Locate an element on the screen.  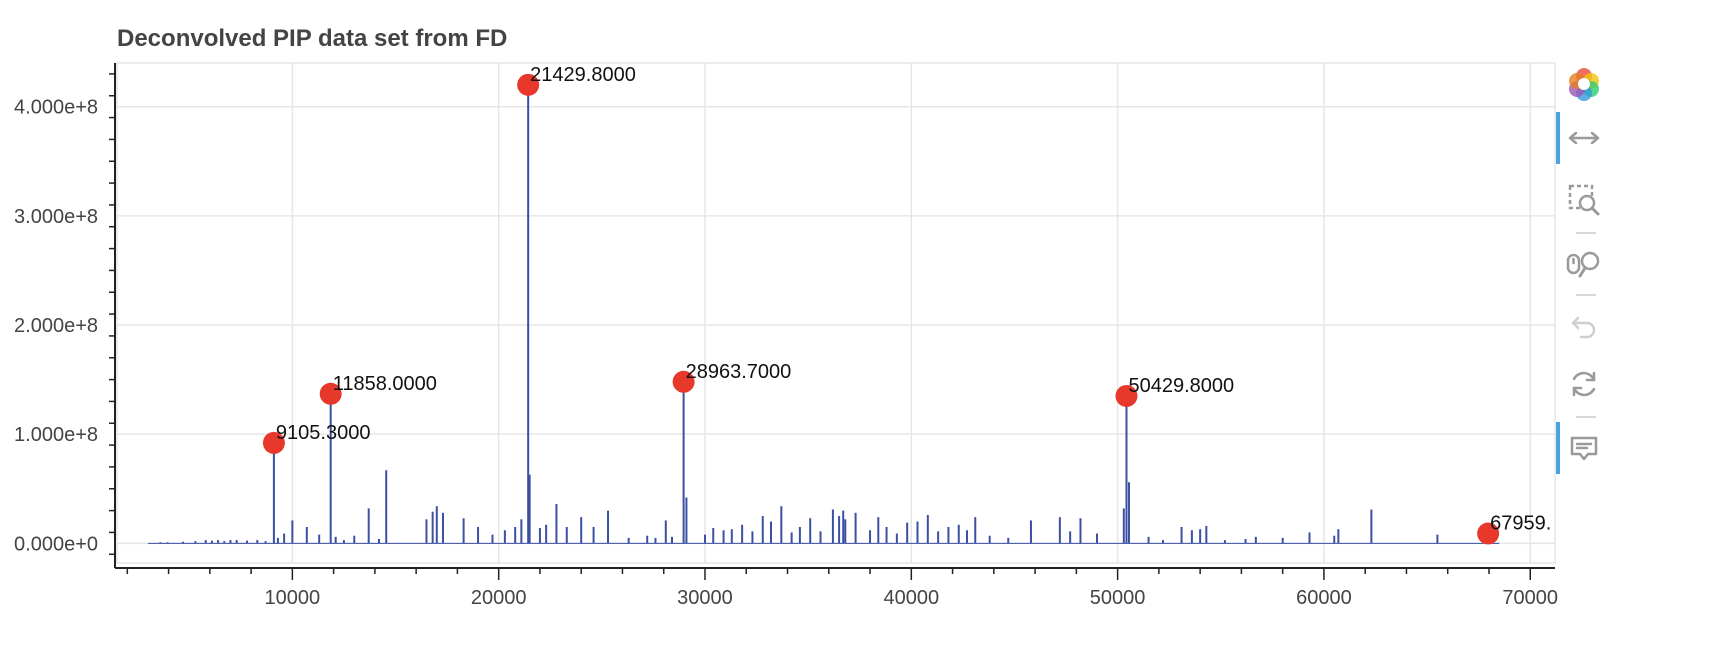
speech-bubble-icon is located at coordinates (1584, 448).